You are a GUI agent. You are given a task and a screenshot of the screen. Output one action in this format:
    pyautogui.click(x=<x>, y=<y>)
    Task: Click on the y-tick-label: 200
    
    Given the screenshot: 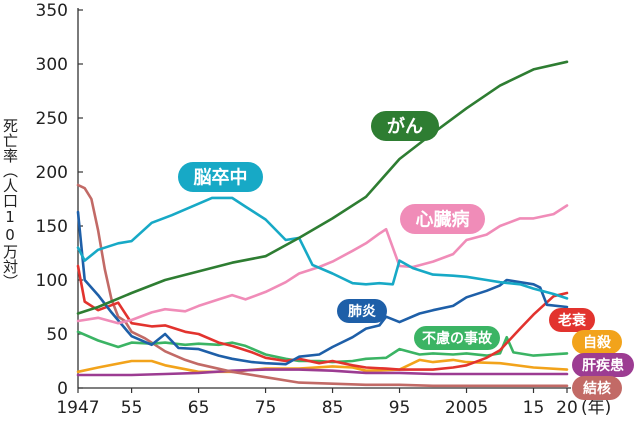 What is the action you would take?
    pyautogui.click(x=52, y=173)
    